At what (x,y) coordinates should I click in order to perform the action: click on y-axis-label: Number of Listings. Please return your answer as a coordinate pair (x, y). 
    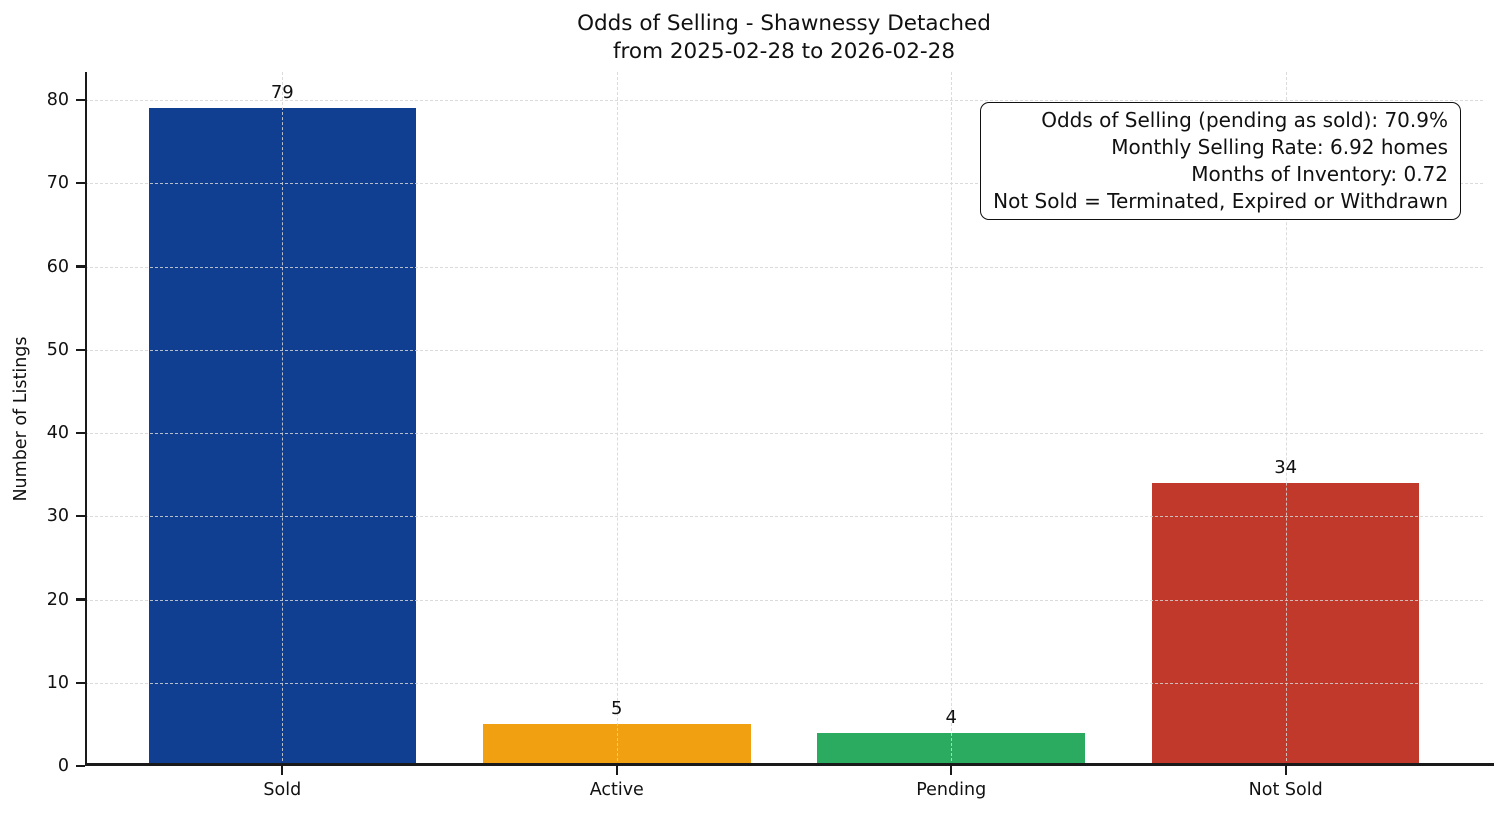
    Looking at the image, I should click on (21, 419).